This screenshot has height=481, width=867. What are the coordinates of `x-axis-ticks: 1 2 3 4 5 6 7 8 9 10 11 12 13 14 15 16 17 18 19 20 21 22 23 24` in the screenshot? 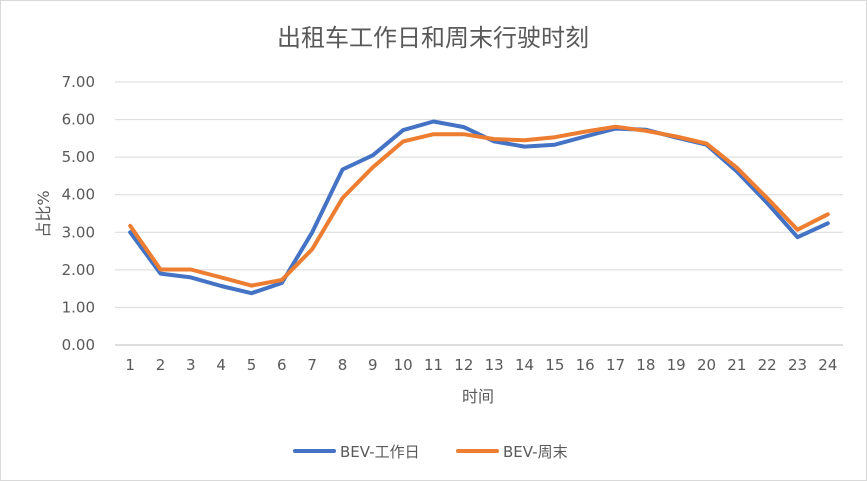 It's located at (481, 365).